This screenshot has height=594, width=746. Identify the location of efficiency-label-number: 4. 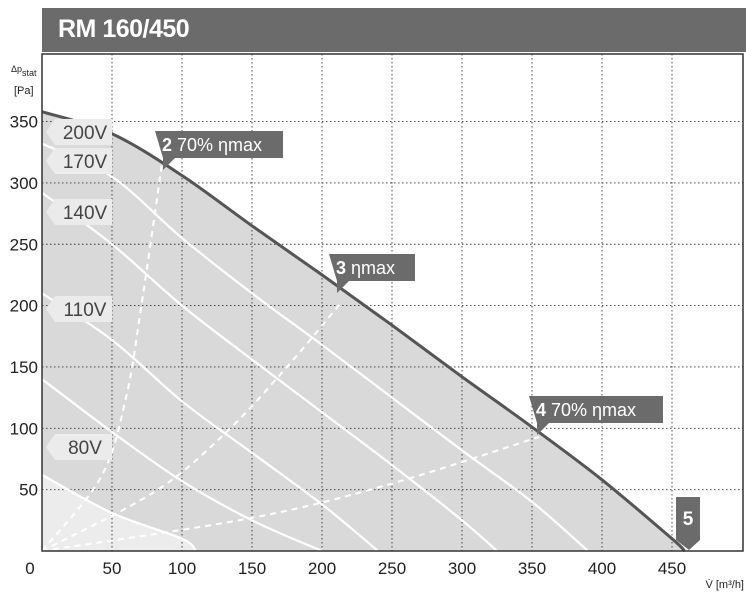
(543, 410).